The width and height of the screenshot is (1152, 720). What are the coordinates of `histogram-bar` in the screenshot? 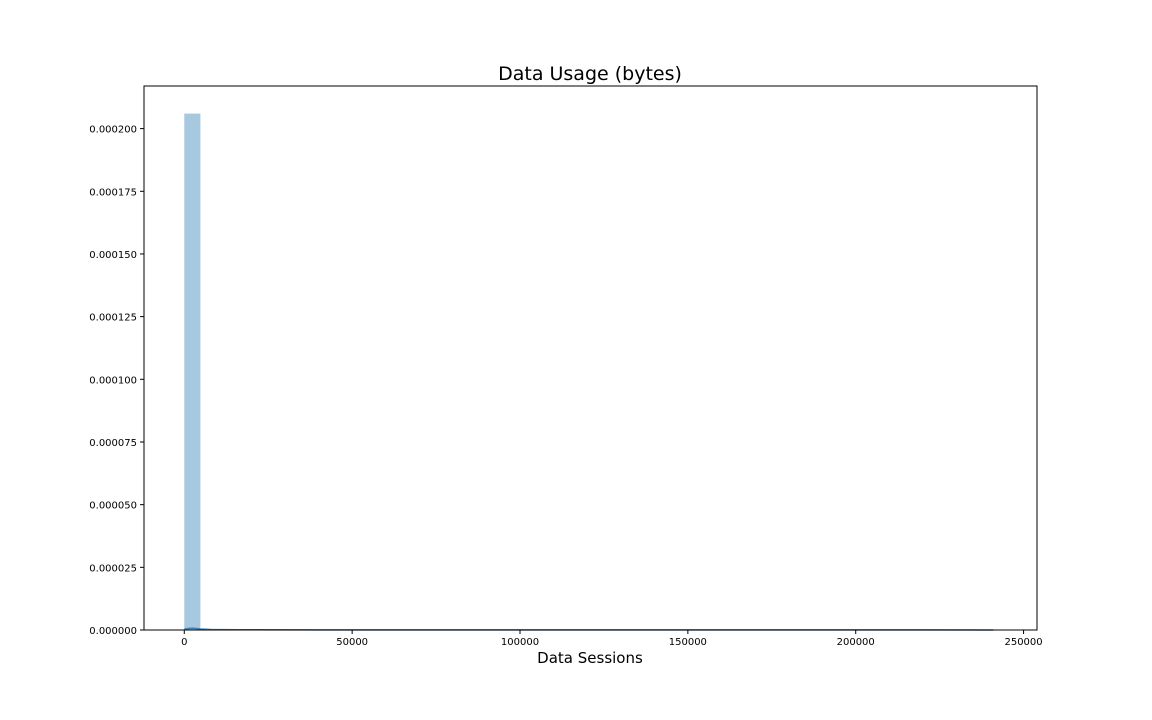 It's located at (192, 371).